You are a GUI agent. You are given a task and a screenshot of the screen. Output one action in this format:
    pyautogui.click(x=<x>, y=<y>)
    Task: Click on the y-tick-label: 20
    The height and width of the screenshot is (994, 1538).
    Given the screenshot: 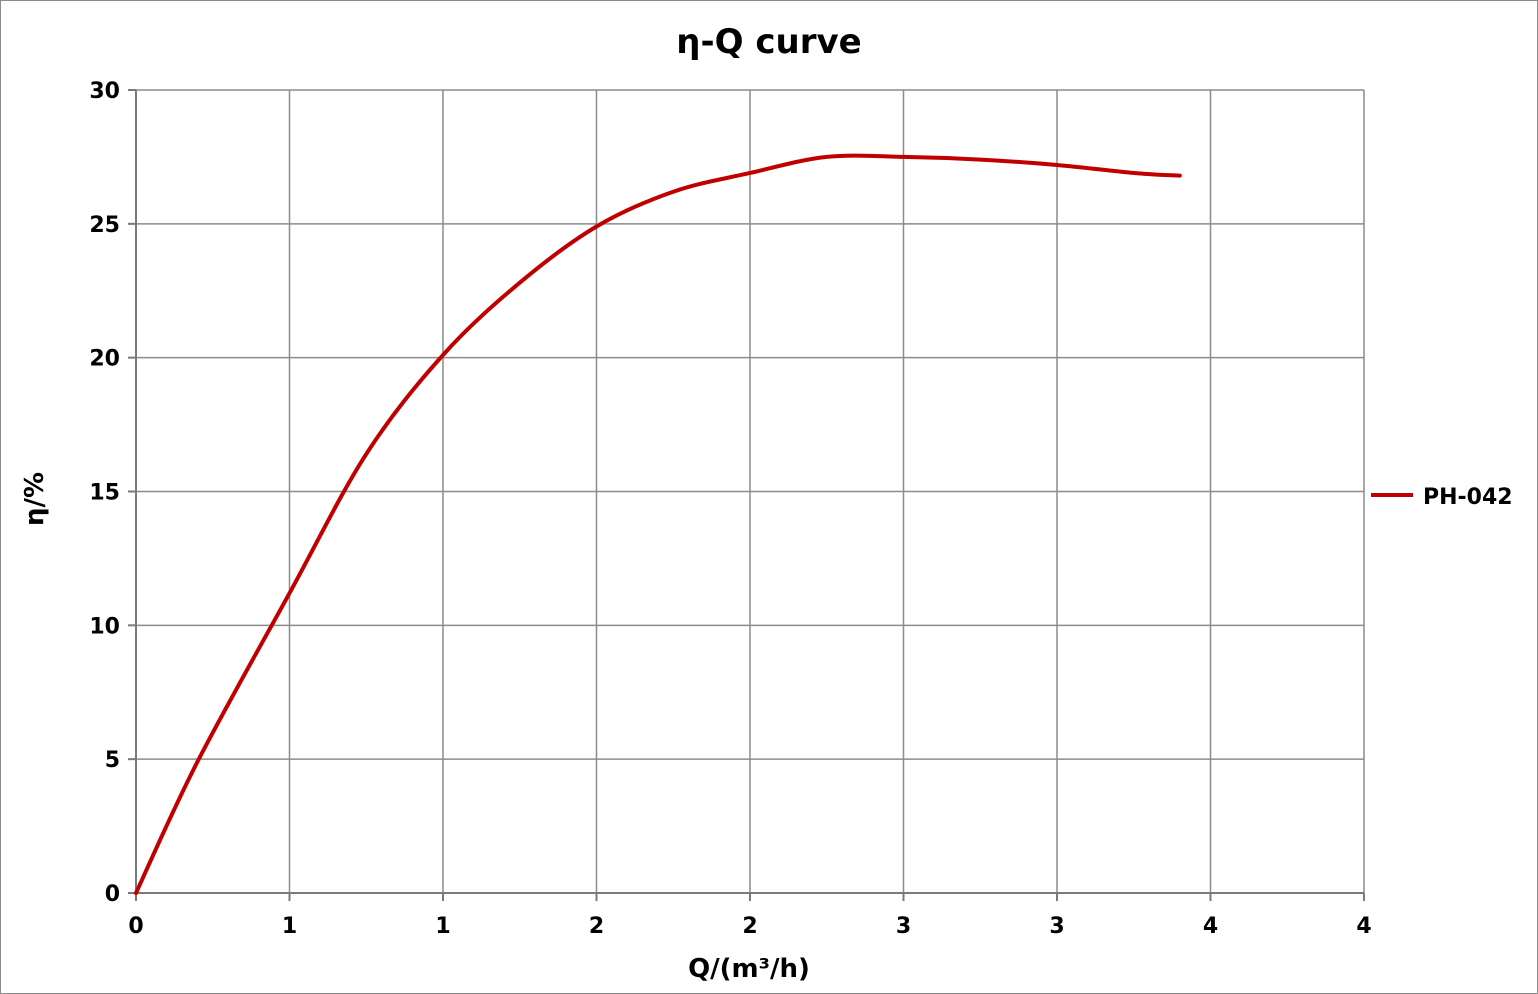 What is the action you would take?
    pyautogui.click(x=104, y=359)
    